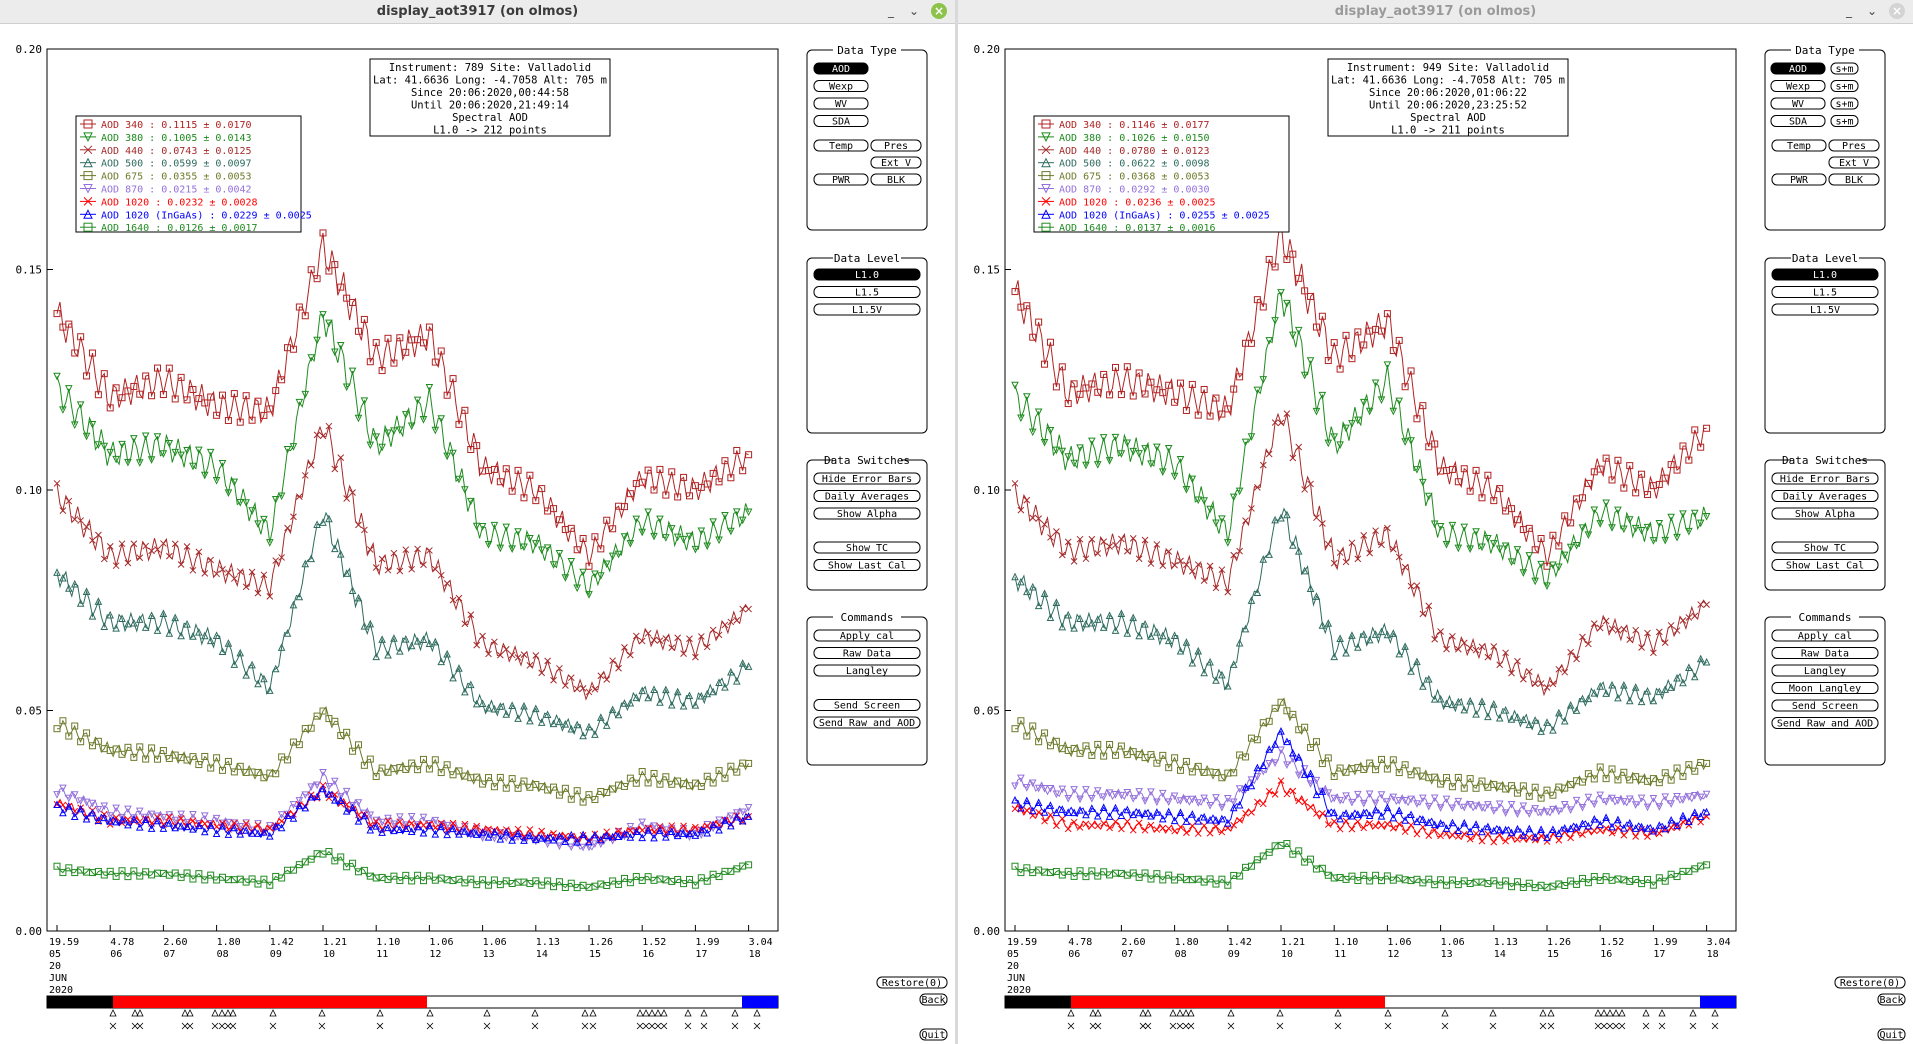  I want to click on level-l1-0-button-bg, so click(867, 274).